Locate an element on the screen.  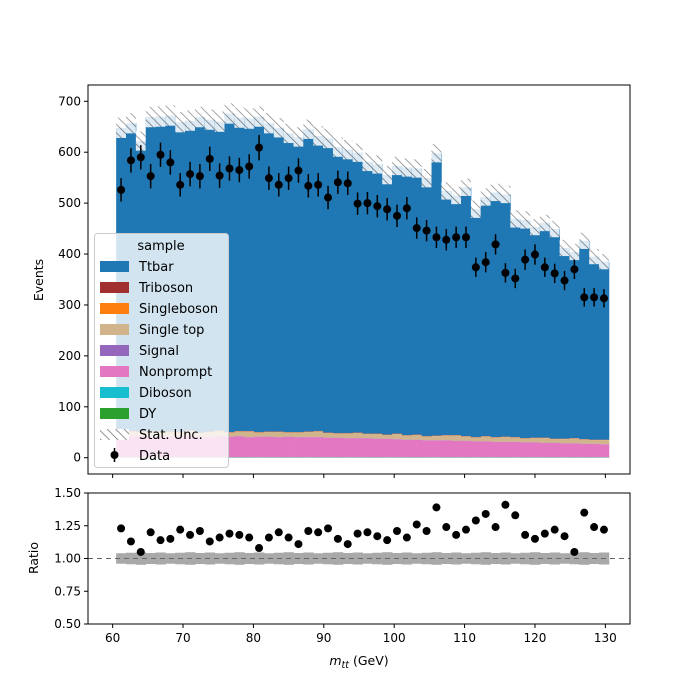
main-y-axis: 0 100 200 300 400 500 600 700 is located at coordinates (73, 279).